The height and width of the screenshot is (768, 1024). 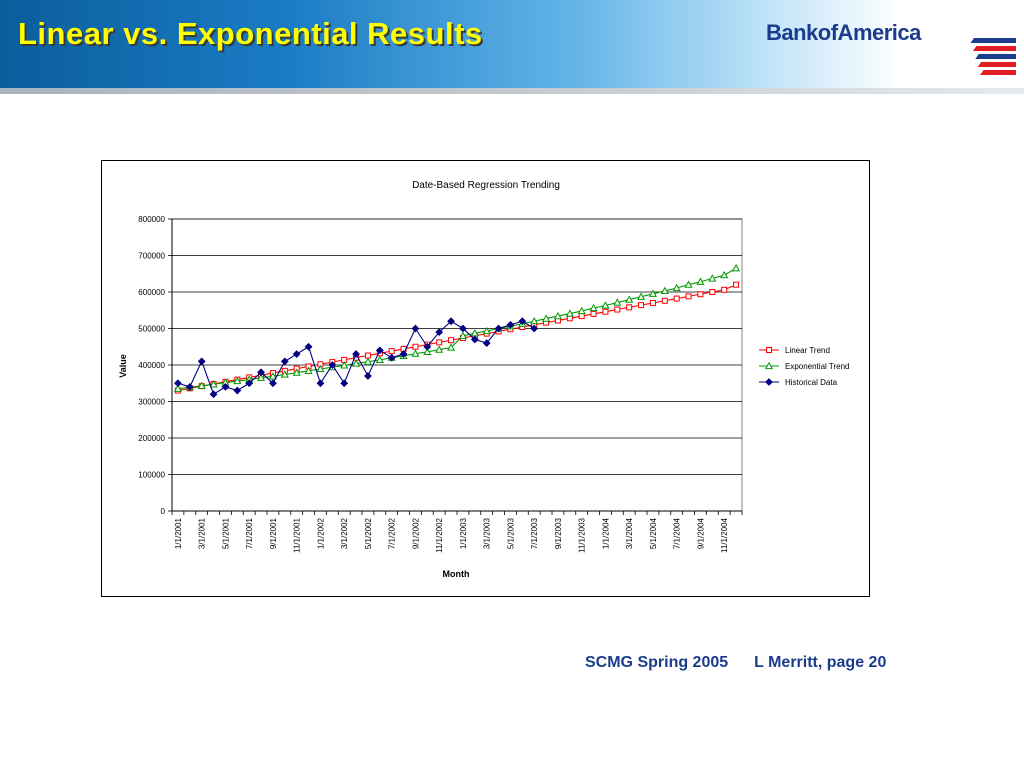 I want to click on x-tick-label: 1/1/2002, so click(x=320, y=533).